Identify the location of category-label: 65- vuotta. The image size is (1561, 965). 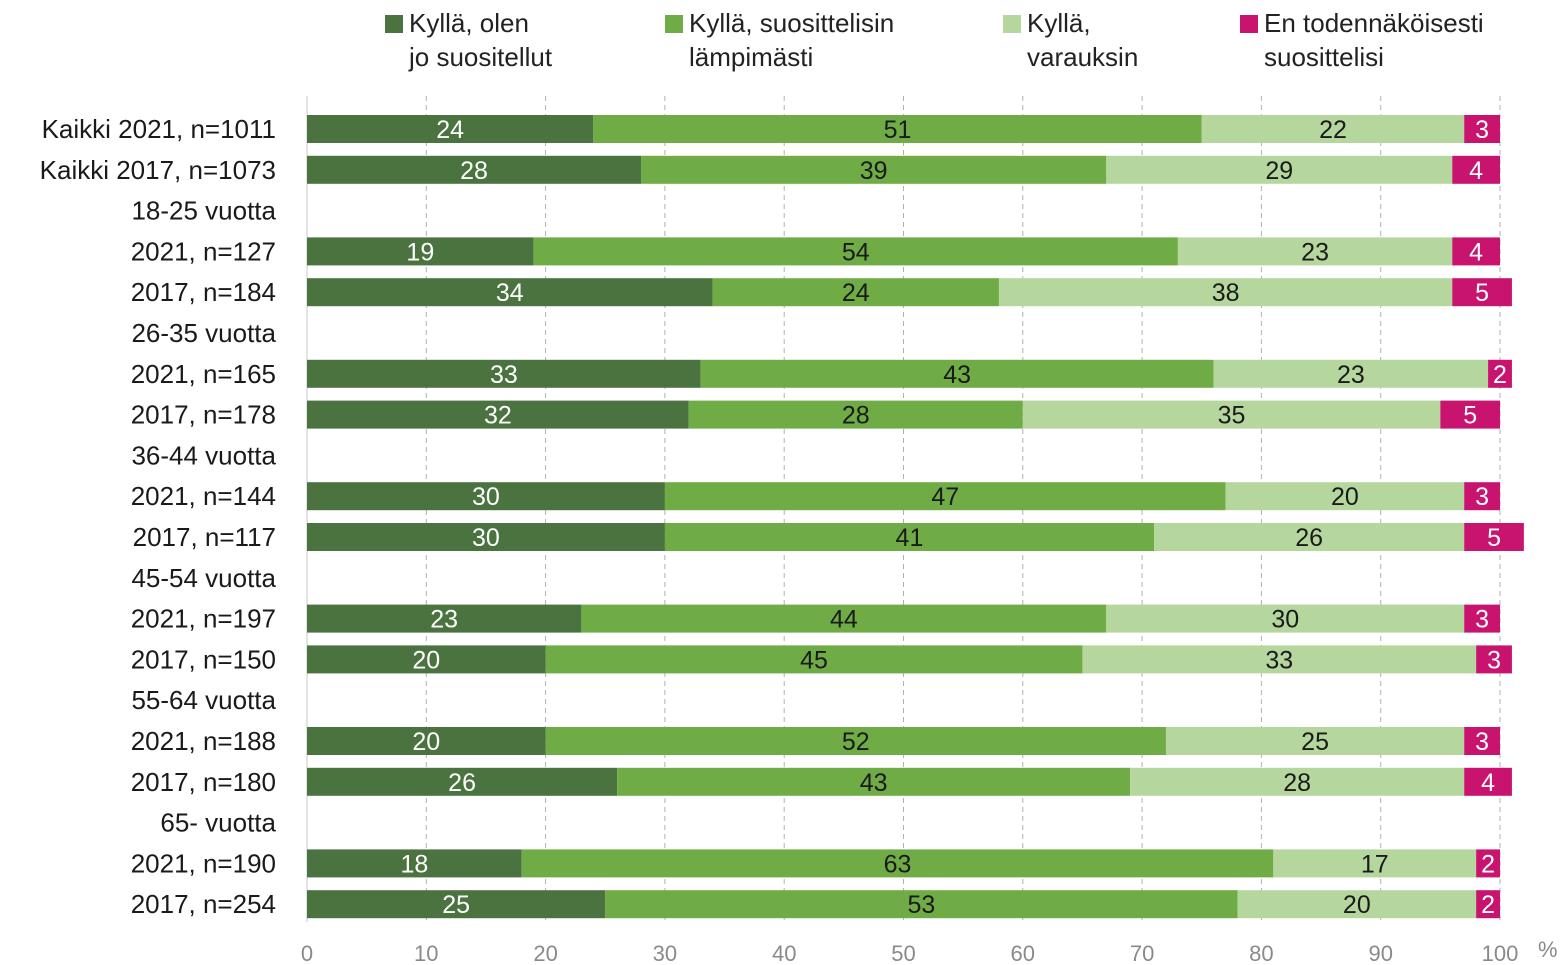
(218, 823).